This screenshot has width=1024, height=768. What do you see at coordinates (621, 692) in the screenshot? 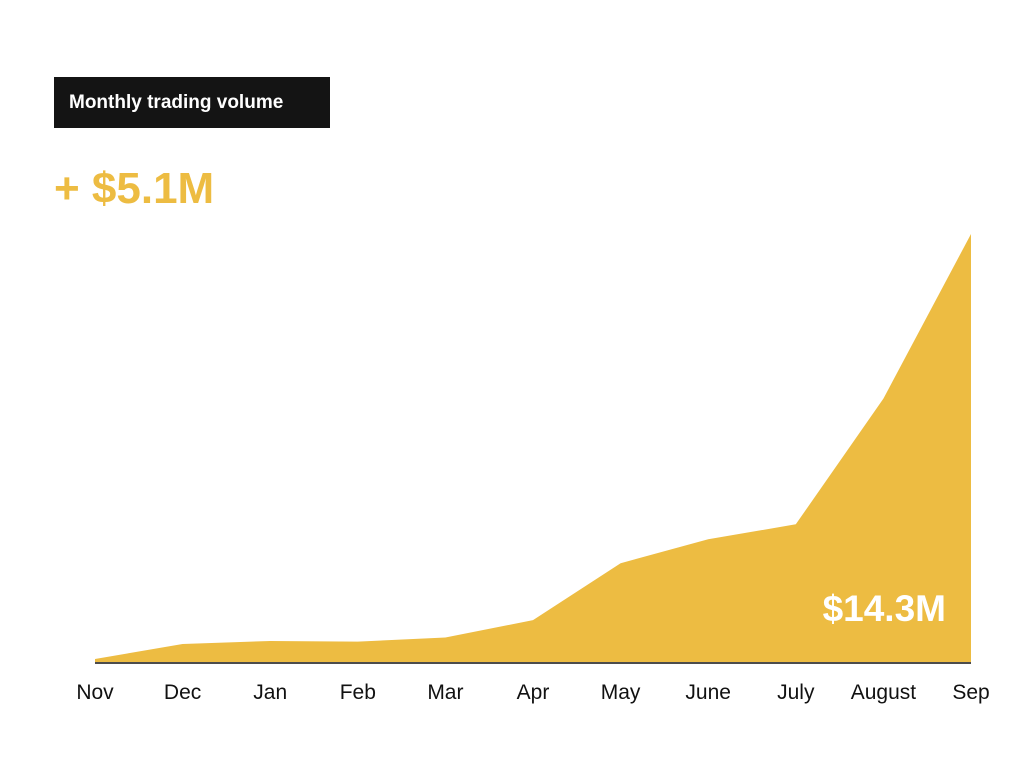
I see `x-tick-label: May` at bounding box center [621, 692].